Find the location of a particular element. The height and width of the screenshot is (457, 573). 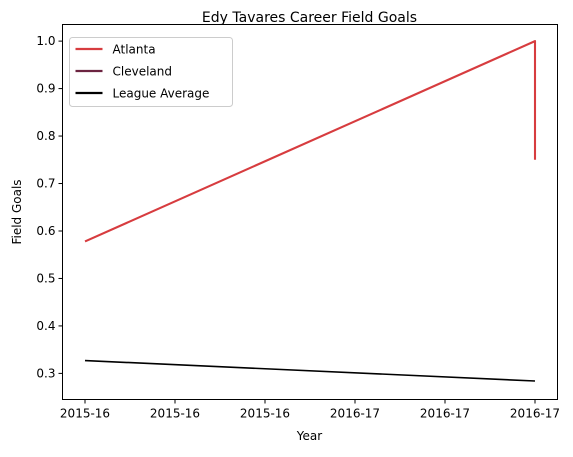

y-tick-label: 0.4 is located at coordinates (45, 326).